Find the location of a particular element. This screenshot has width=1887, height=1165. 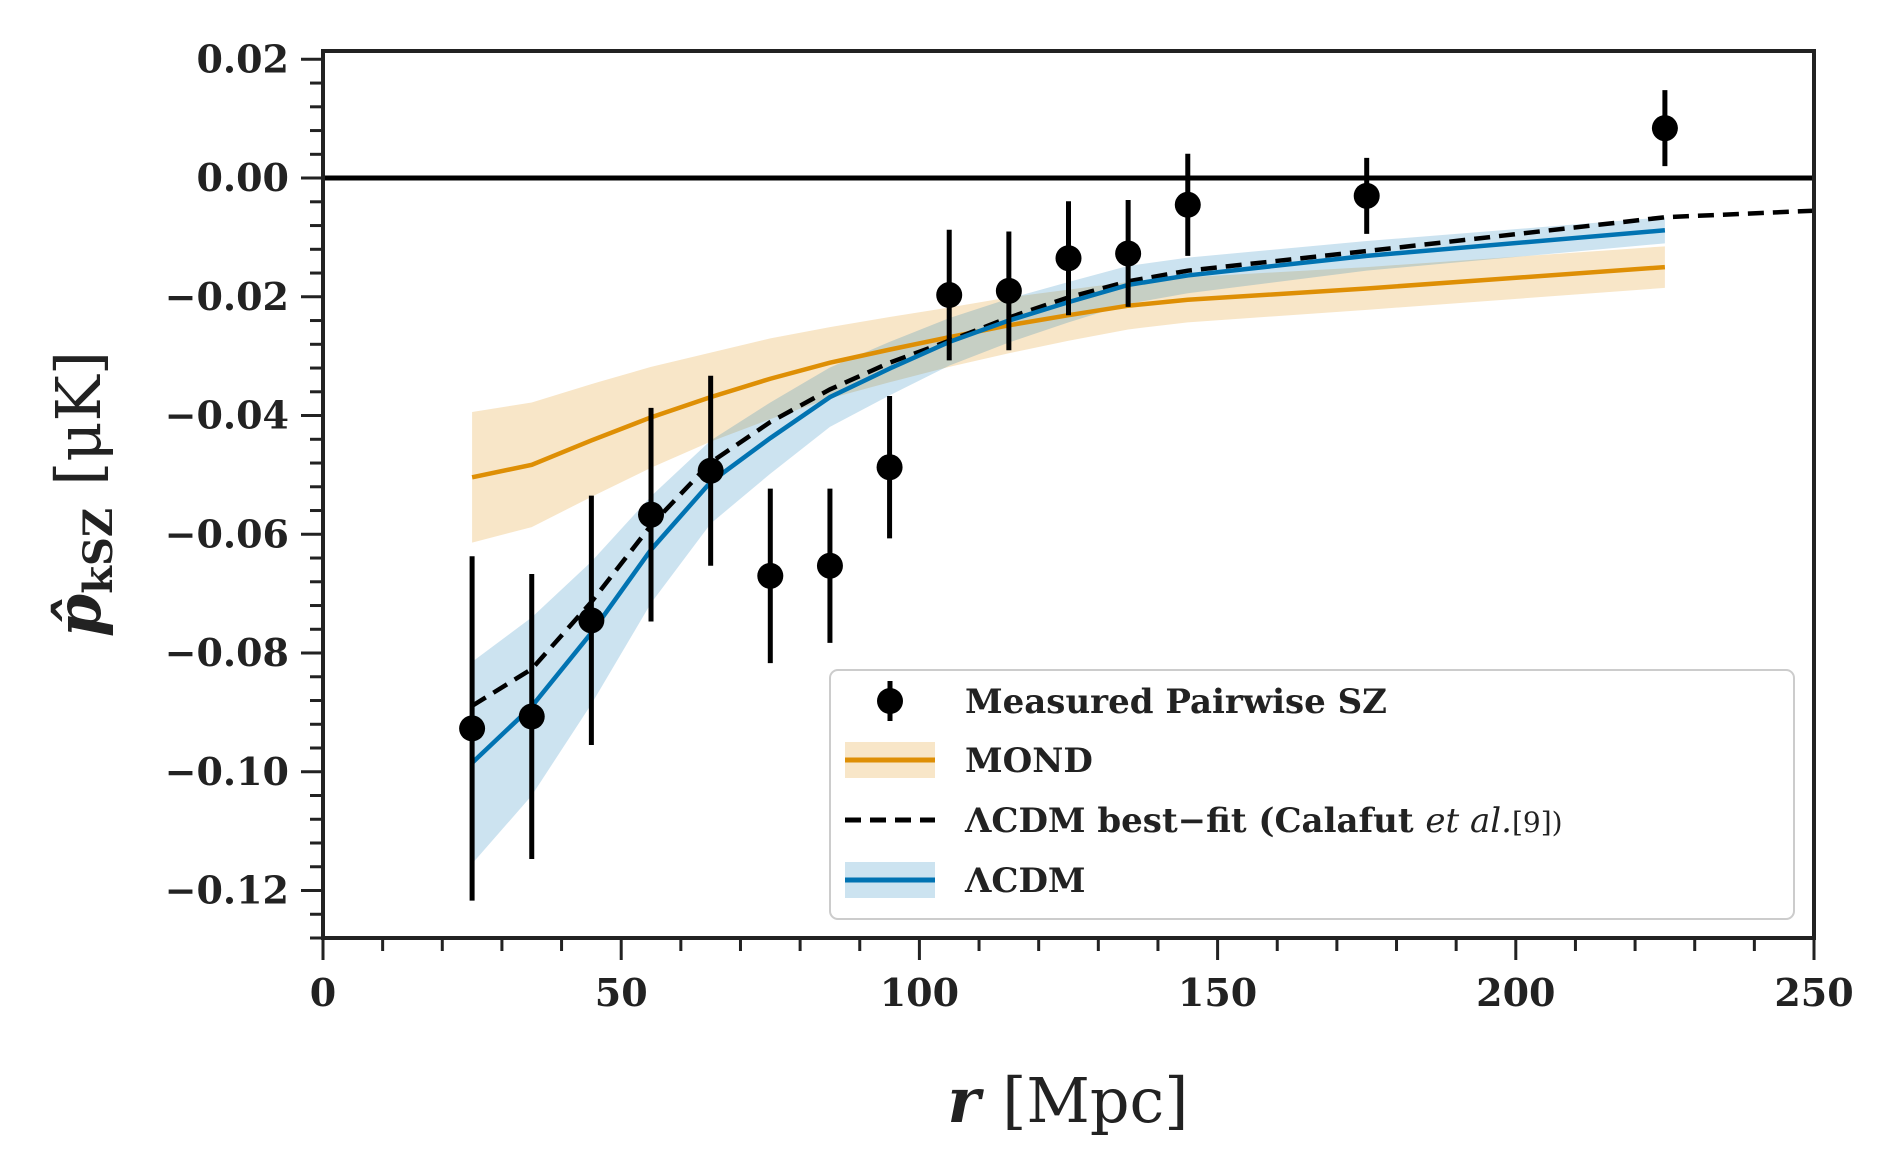

x-tick-label: 200 is located at coordinates (1515, 992).